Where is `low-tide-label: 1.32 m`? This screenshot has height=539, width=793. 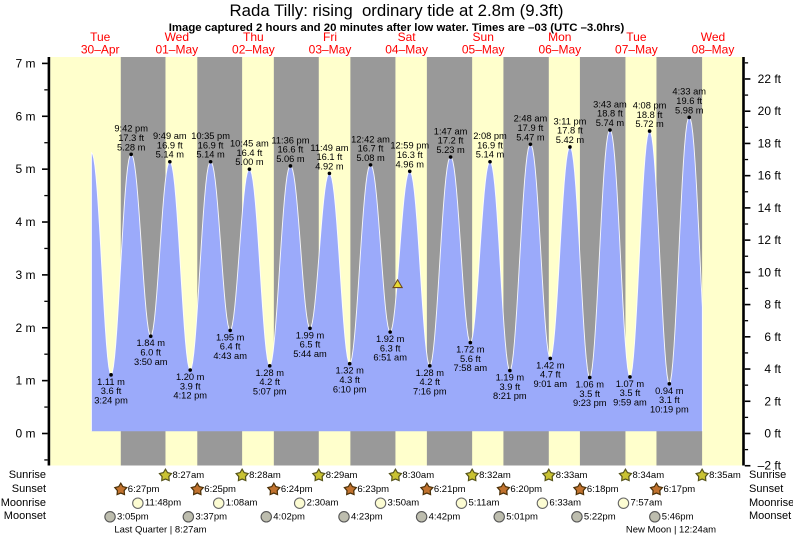 low-tide-label: 1.32 m is located at coordinates (349, 371).